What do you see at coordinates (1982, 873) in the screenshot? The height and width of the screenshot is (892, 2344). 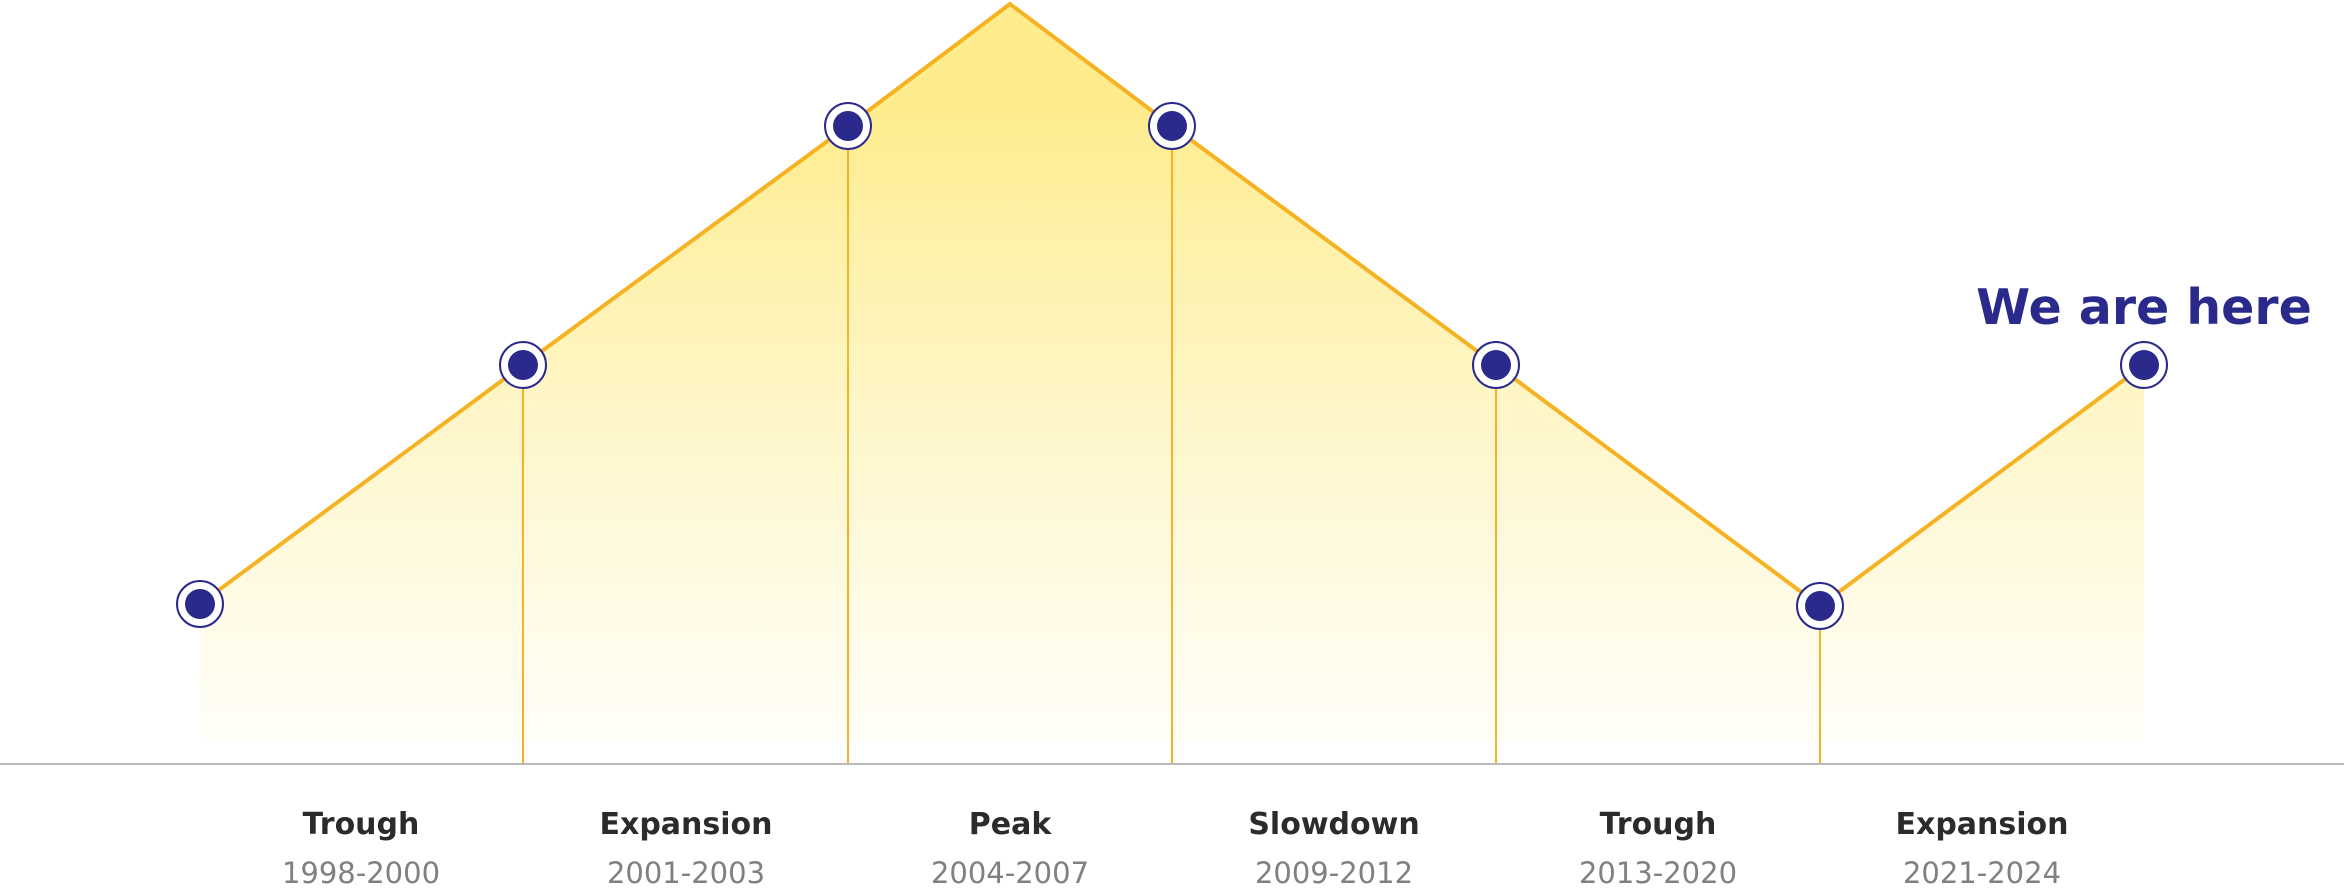 I see `phase-years: 2021-2024` at bounding box center [1982, 873].